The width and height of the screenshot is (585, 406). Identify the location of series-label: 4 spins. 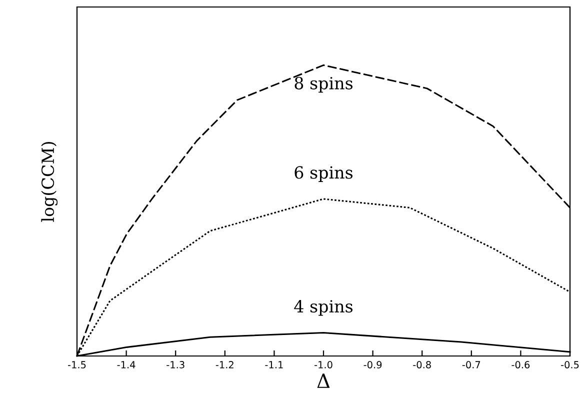
(323, 308).